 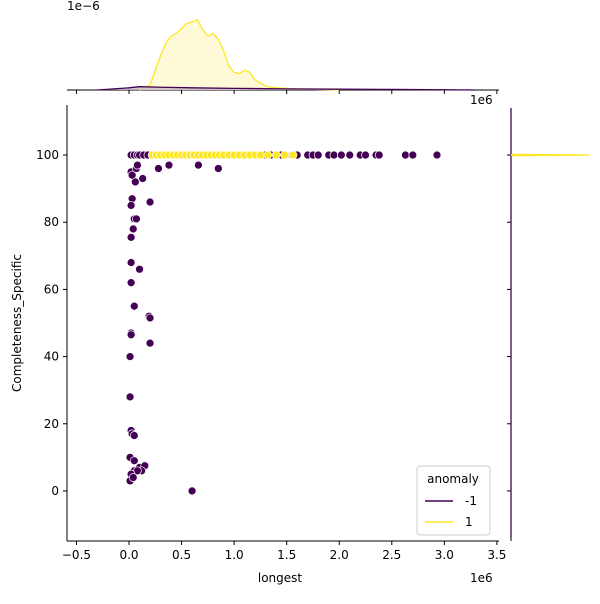 What do you see at coordinates (453, 479) in the screenshot?
I see `legend-title: anomaly` at bounding box center [453, 479].